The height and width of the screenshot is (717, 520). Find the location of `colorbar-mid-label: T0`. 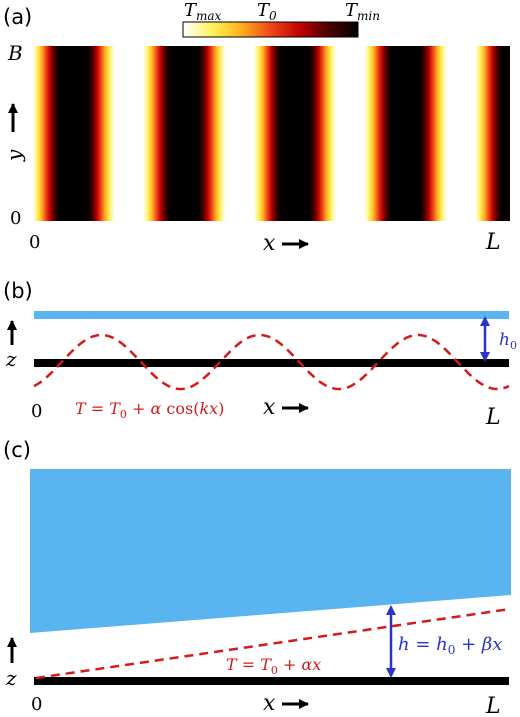

colorbar-mid-label: T0 is located at coordinates (267, 11).